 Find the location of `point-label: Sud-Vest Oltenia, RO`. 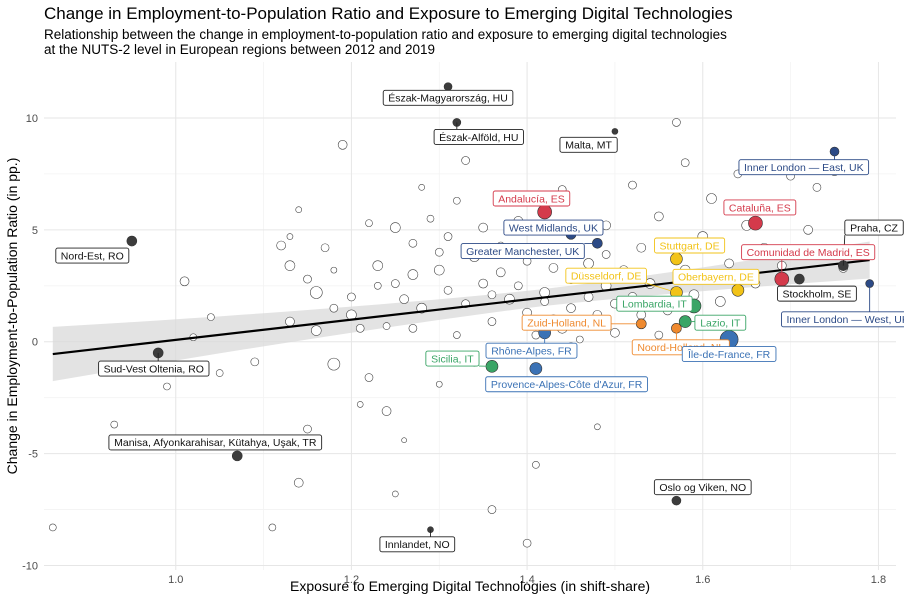

point-label: Sud-Vest Oltenia, RO is located at coordinates (154, 364).